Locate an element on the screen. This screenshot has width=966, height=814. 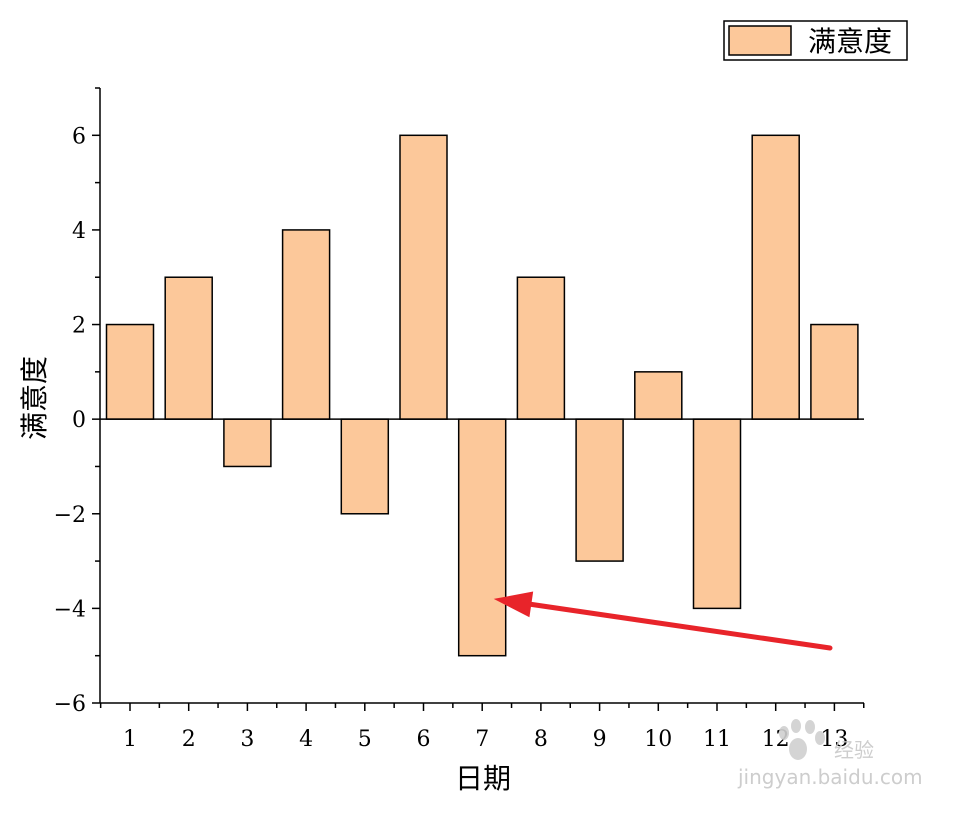
x-tick-label: 1 is located at coordinates (130, 739).